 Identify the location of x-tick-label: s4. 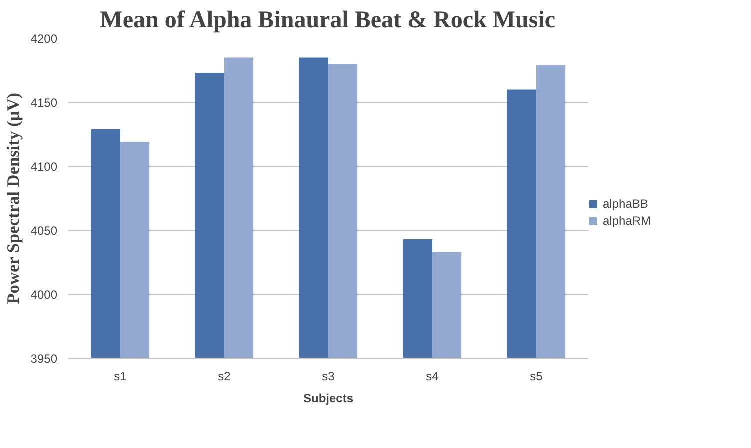
(433, 377).